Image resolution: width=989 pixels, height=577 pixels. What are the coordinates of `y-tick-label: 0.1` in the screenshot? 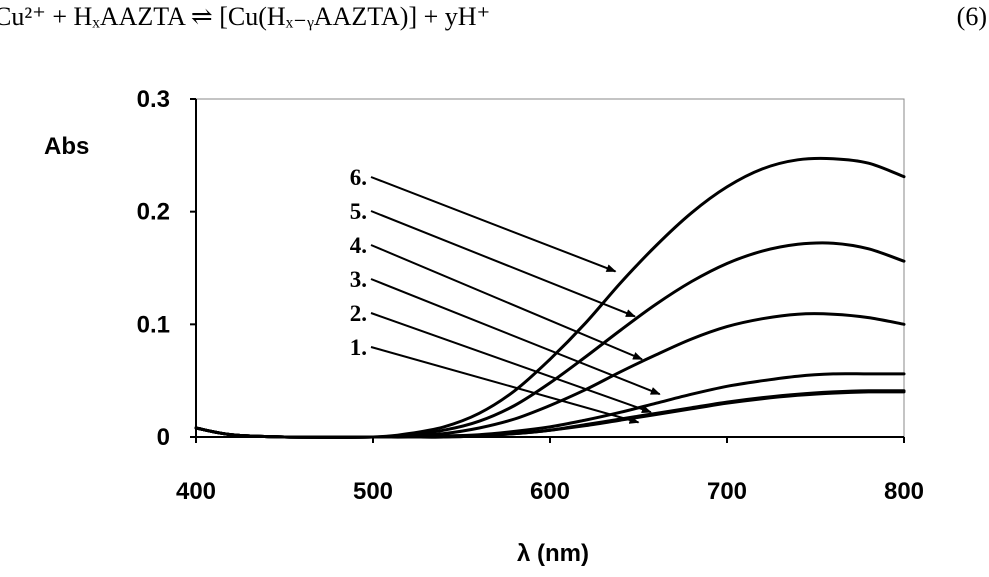 It's located at (153, 324).